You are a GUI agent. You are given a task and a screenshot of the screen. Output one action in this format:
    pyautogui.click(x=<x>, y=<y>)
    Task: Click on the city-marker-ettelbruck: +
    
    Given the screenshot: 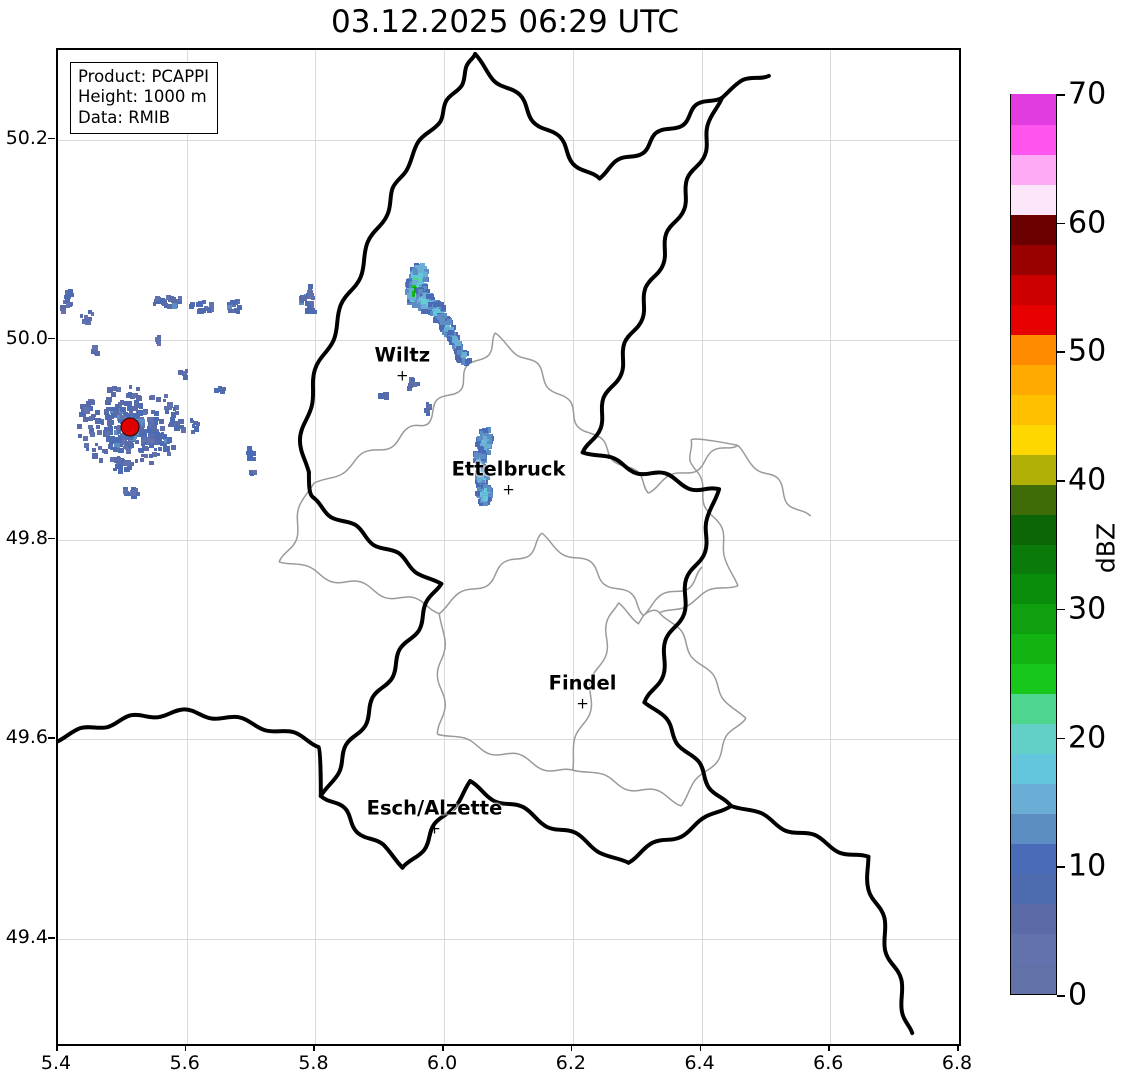 What is the action you would take?
    pyautogui.click(x=508, y=489)
    